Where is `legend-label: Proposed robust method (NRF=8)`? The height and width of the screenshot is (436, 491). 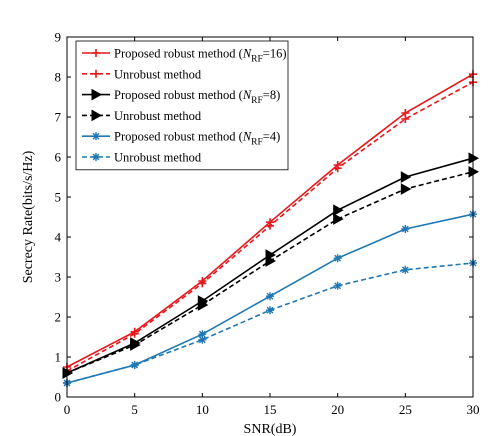
legend-label: Proposed robust method (NRF=8) is located at coordinates (197, 97).